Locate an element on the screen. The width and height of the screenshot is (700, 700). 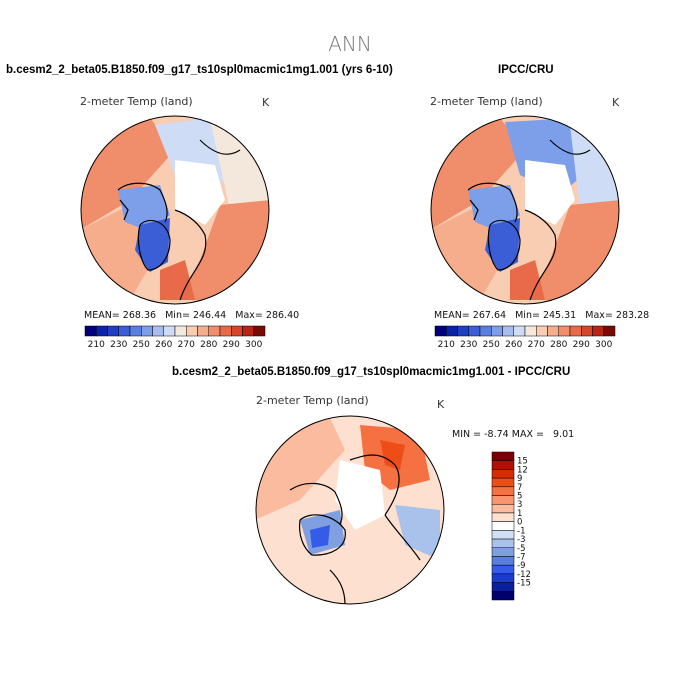
panel1-mean-value: 268.36 is located at coordinates (139, 315).